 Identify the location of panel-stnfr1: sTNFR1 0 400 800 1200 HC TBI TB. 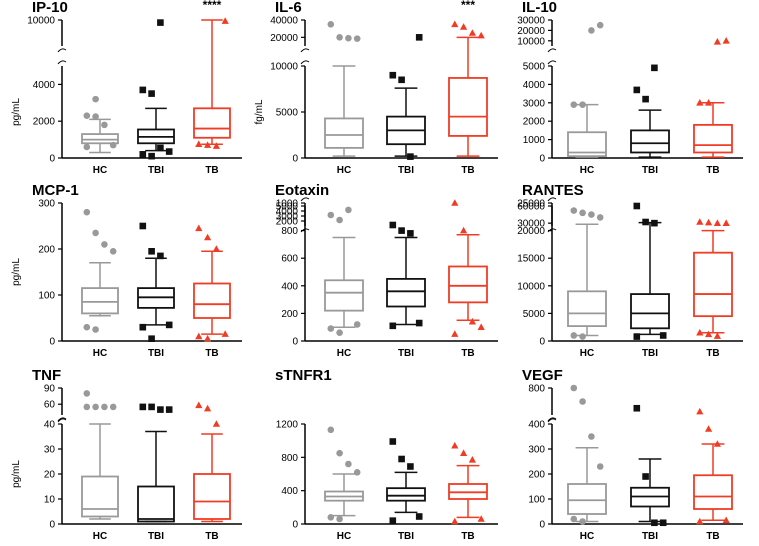
(386, 454).